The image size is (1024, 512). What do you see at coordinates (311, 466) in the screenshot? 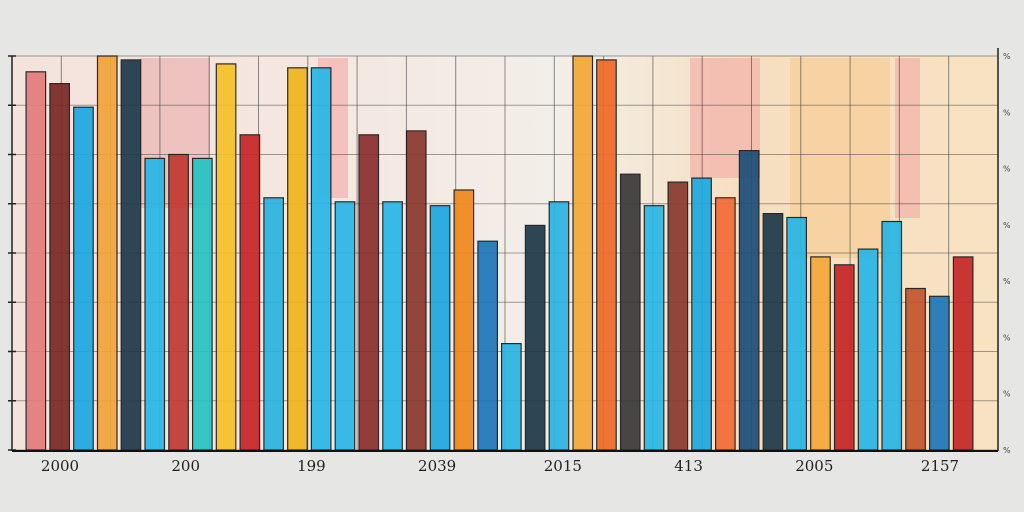
I see `x-tick-label: 199` at bounding box center [311, 466].